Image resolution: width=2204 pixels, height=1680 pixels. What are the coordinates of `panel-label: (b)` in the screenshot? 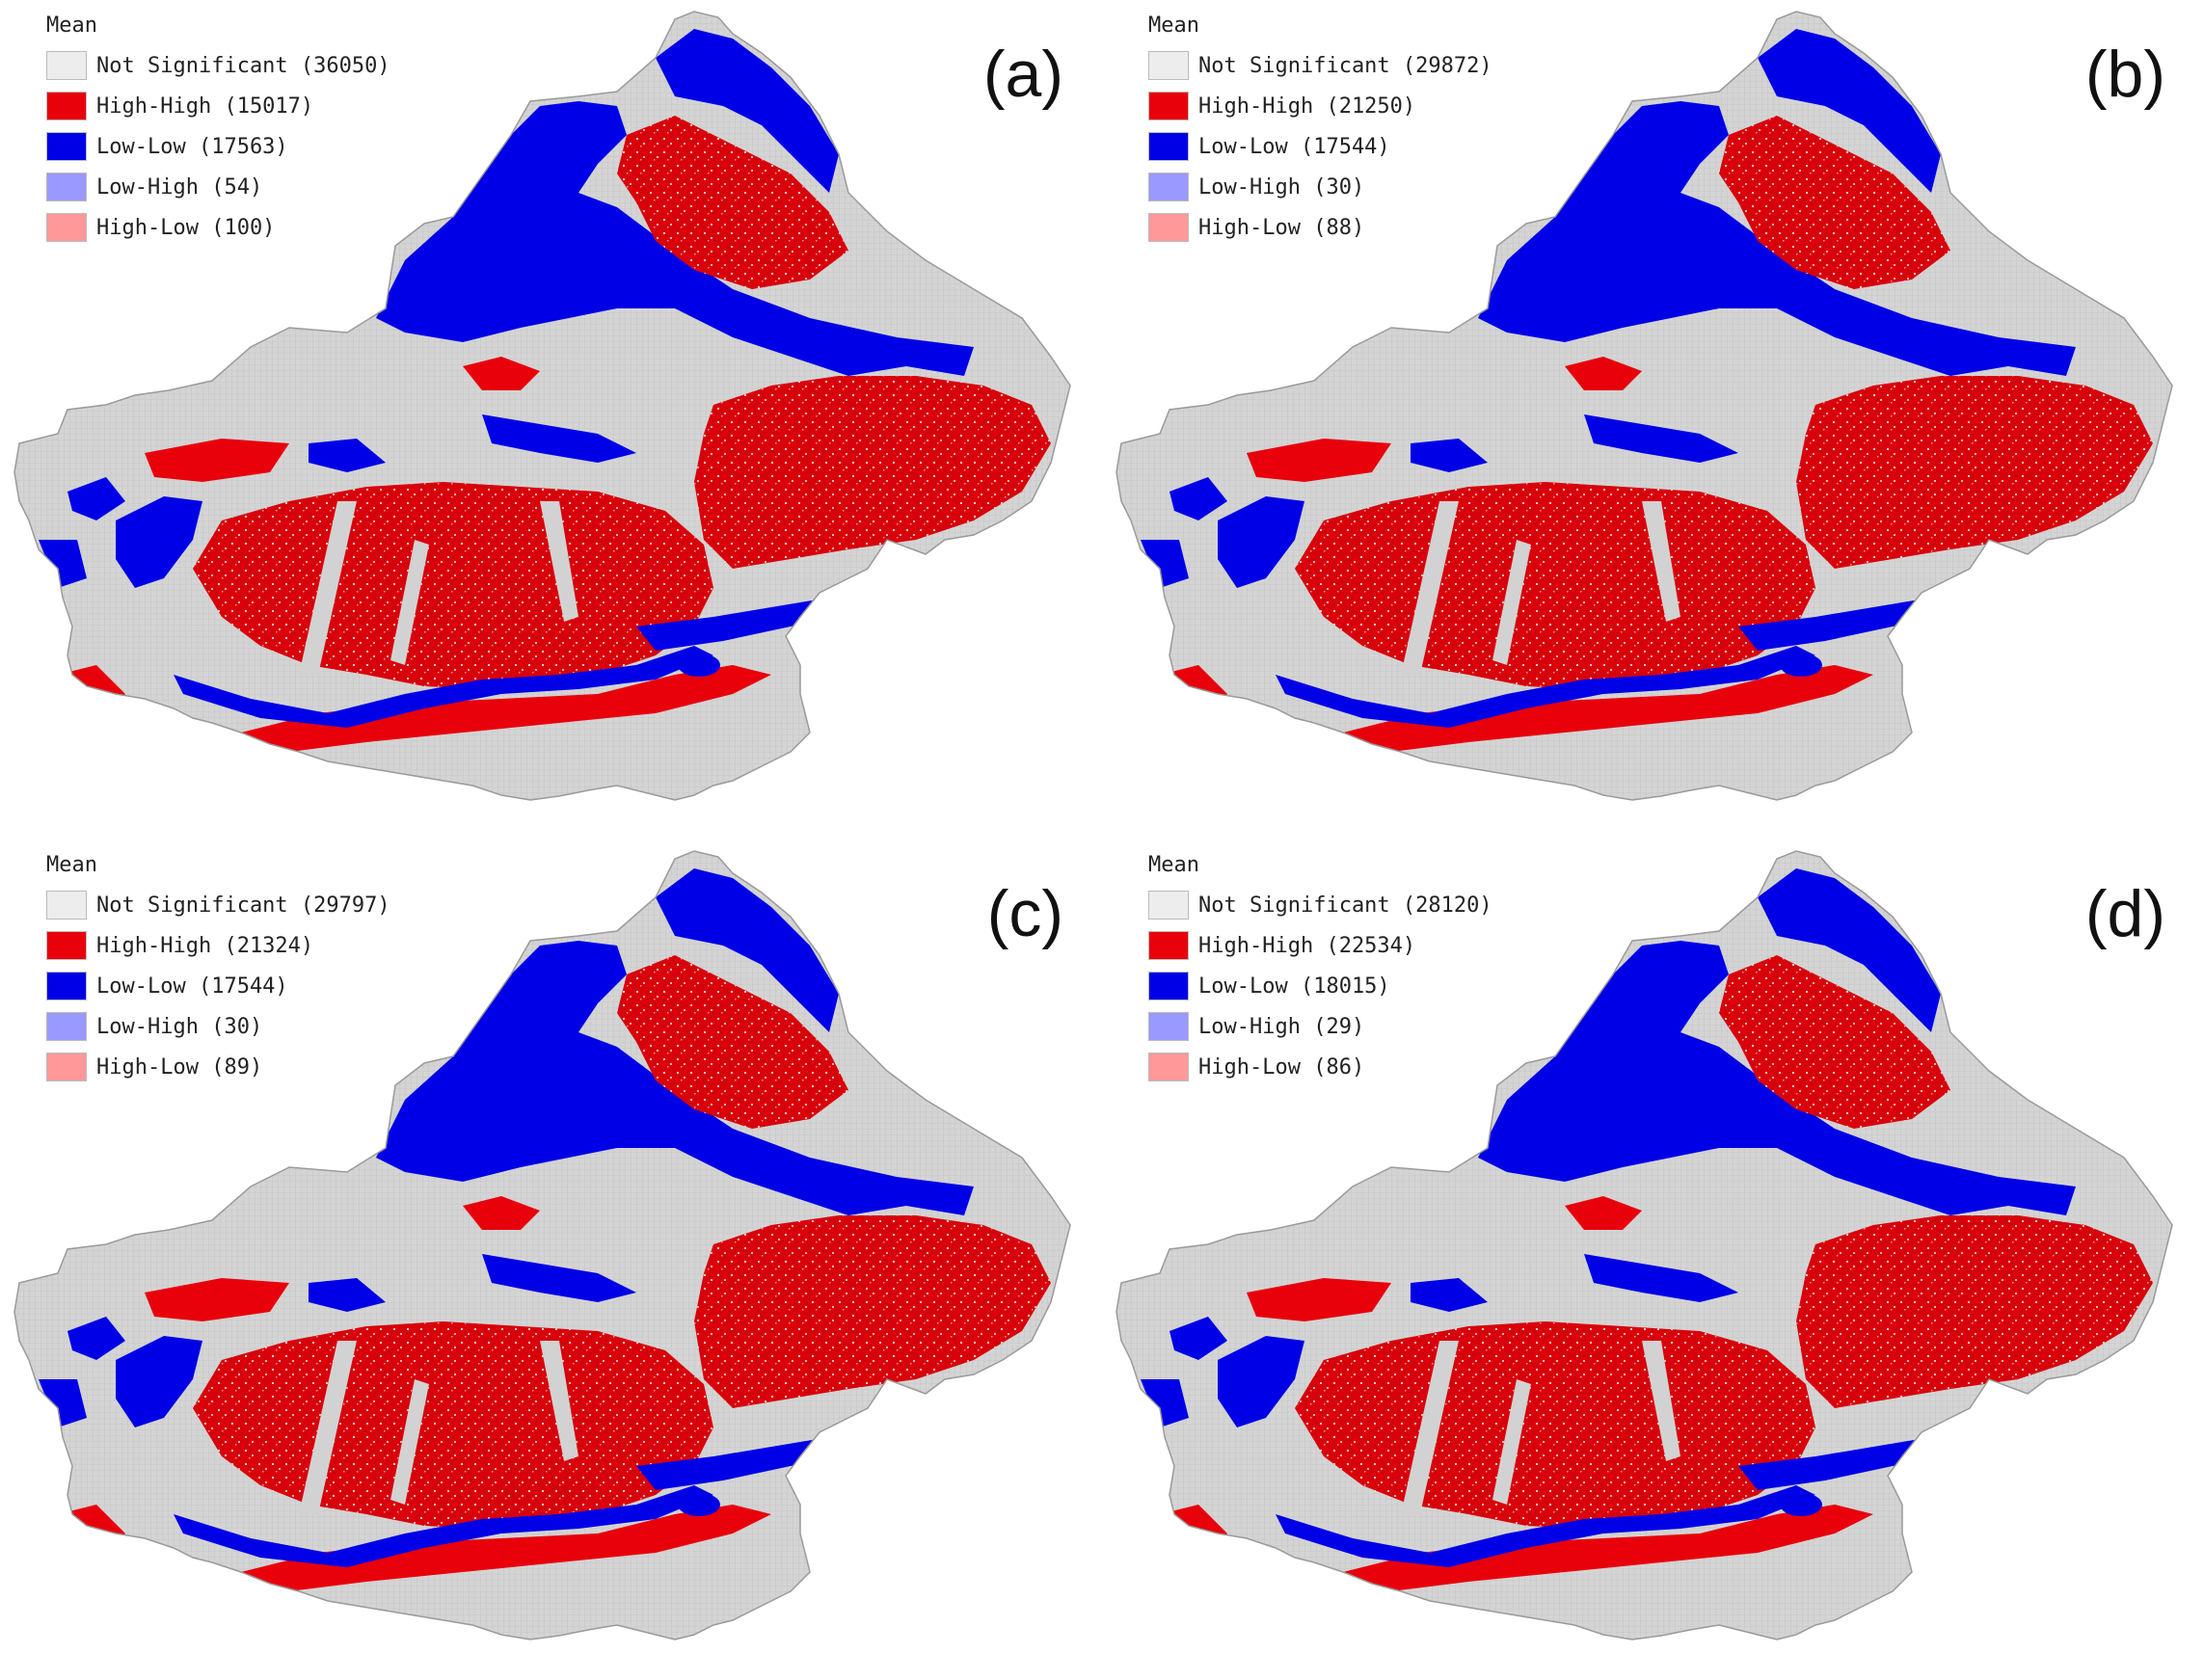 It's located at (2124, 74).